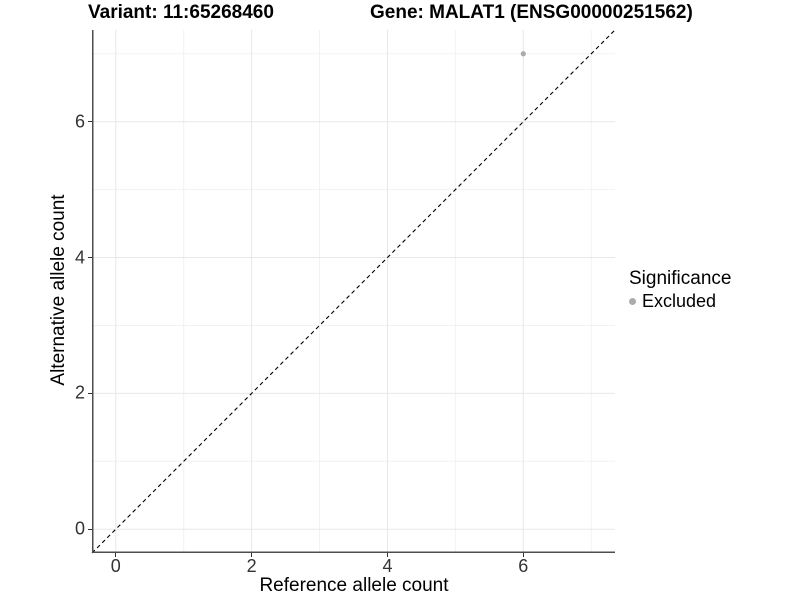 The height and width of the screenshot is (600, 800). What do you see at coordinates (632, 301) in the screenshot?
I see `legend-key-point-icon` at bounding box center [632, 301].